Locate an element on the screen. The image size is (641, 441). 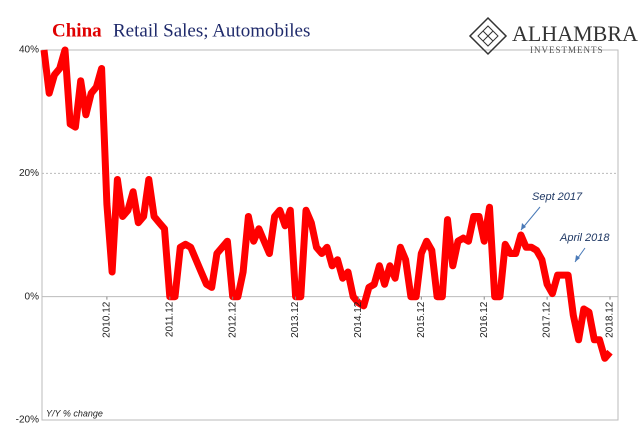
x-tick-label: 2014.12 is located at coordinates (358, 319).